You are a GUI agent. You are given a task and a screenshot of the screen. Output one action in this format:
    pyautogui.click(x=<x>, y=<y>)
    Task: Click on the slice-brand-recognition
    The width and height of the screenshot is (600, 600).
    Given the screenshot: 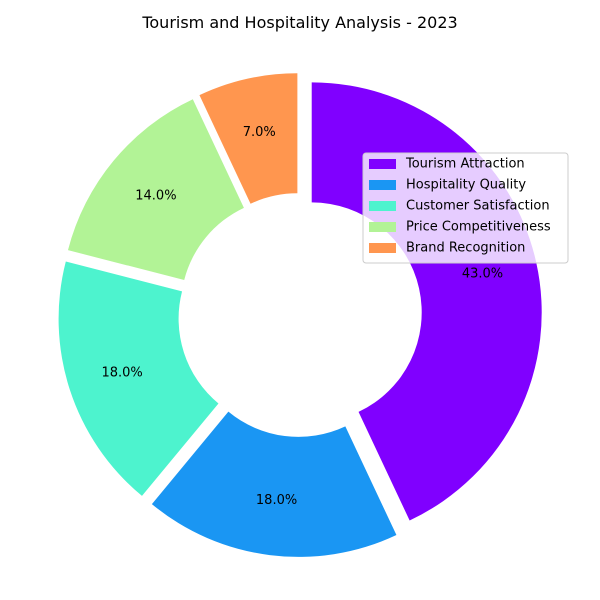 What is the action you would take?
    pyautogui.click(x=248, y=138)
    